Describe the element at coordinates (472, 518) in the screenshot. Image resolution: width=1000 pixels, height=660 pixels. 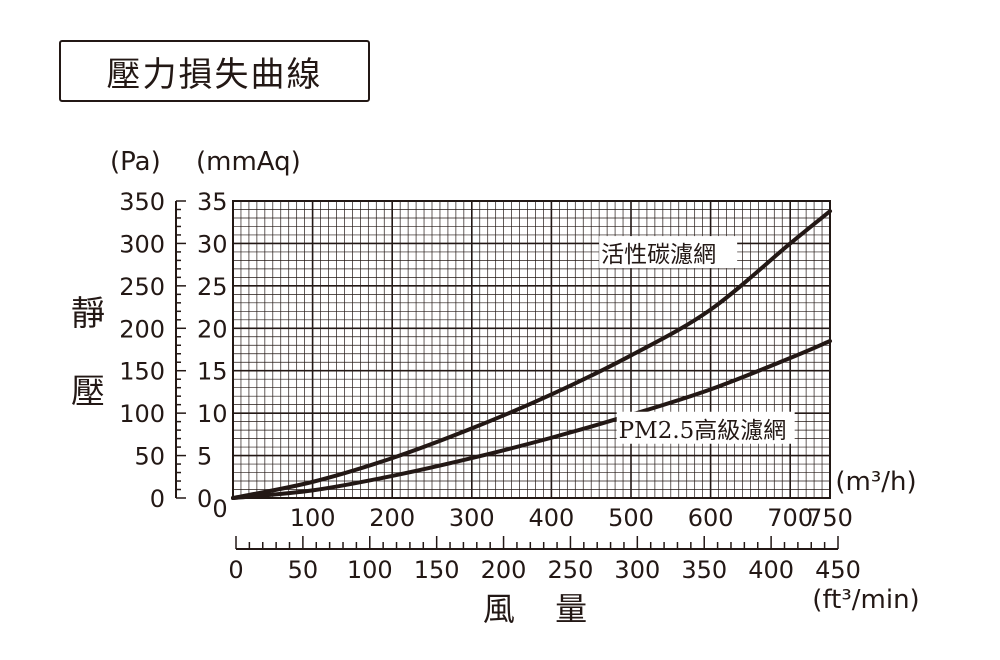
I see `m3h-tick-label: 300` at that location.